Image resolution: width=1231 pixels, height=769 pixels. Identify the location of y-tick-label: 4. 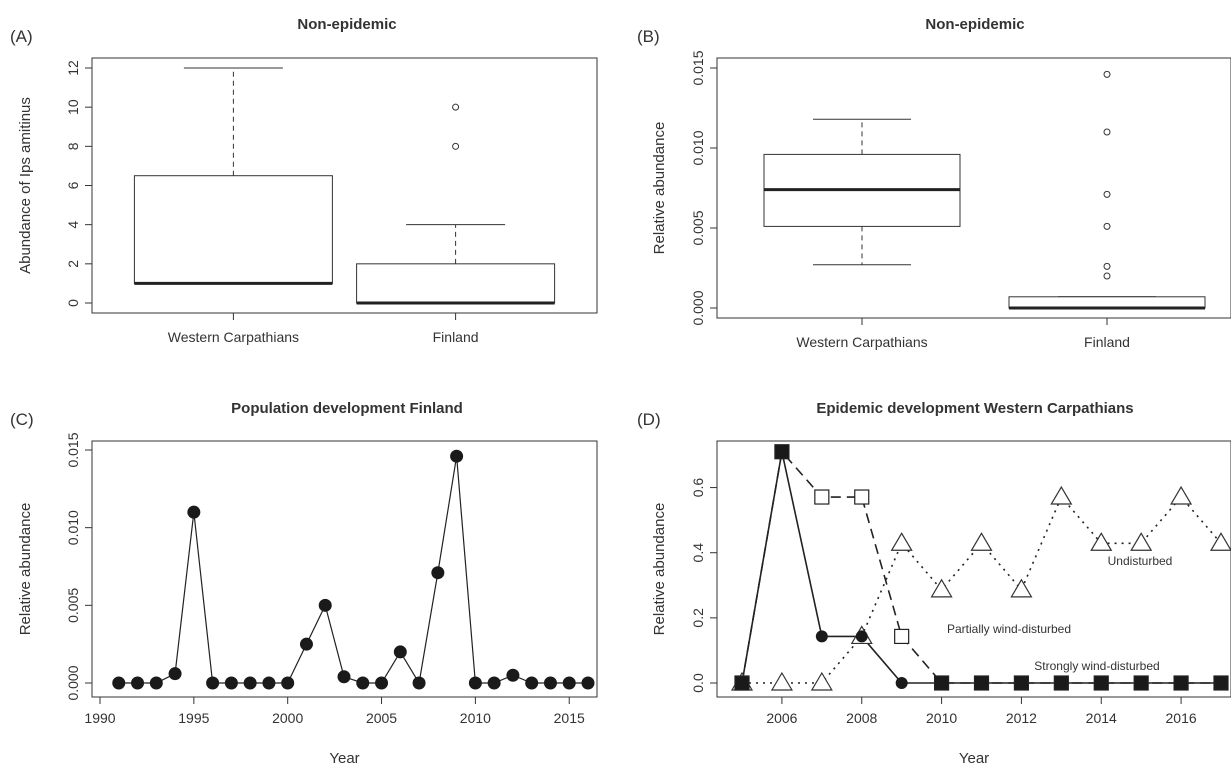
(73, 225).